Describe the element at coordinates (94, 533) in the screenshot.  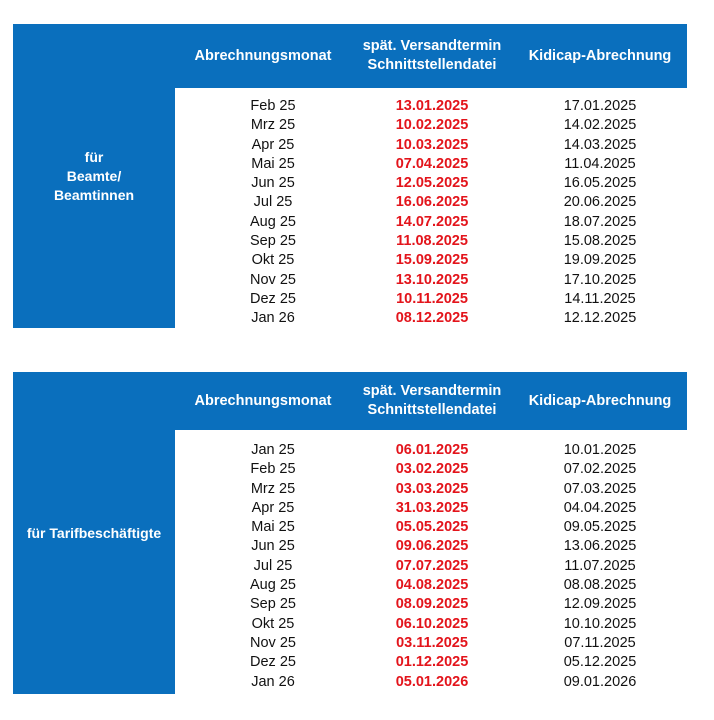
I see `group-label: für Tarifbeschäftigte` at that location.